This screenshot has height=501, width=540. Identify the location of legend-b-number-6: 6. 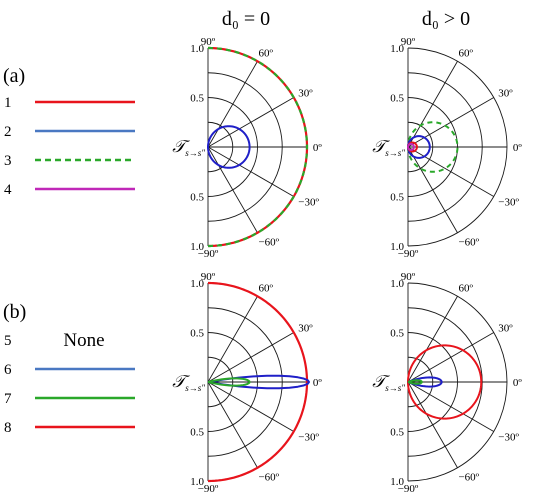
(8, 370).